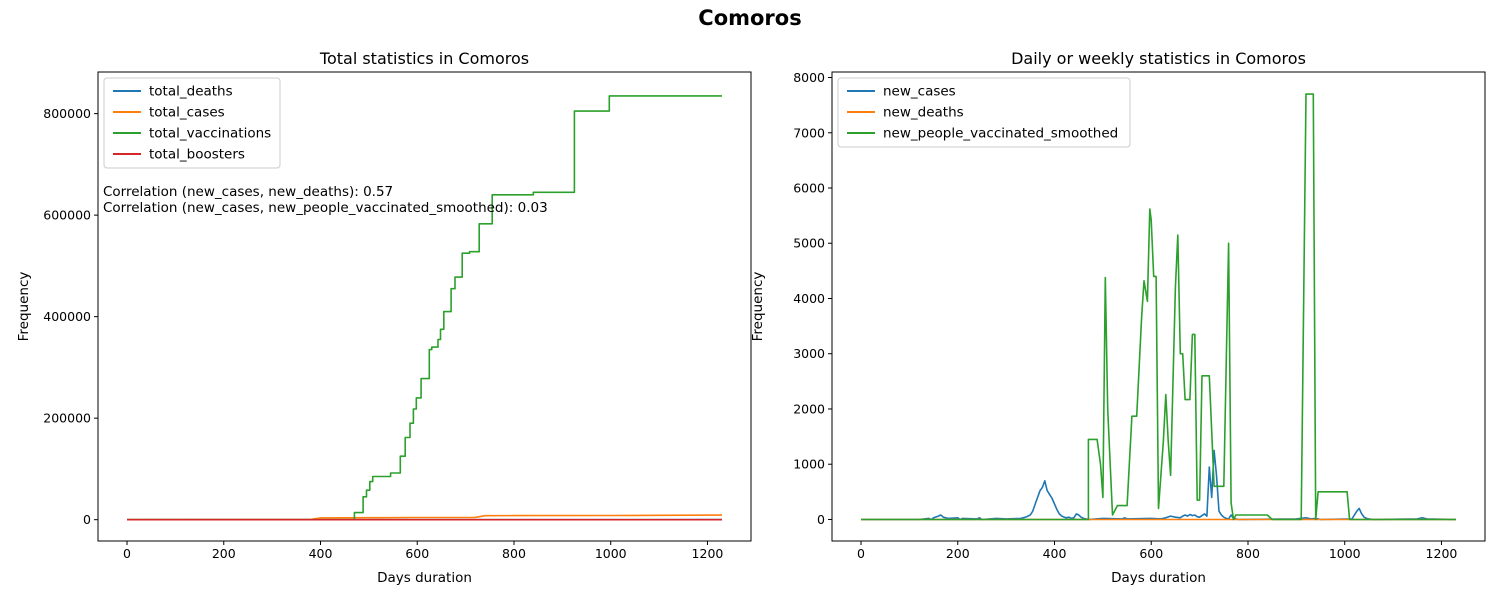  I want to click on legend-label-total_vaccinations: total_vaccinations, so click(210, 134).